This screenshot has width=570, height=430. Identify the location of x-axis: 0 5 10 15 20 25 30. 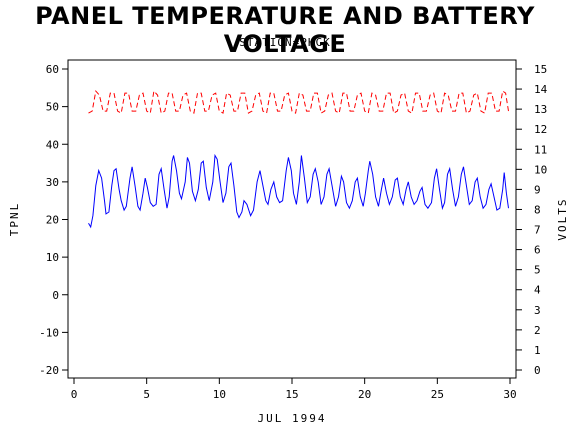
(294, 389).